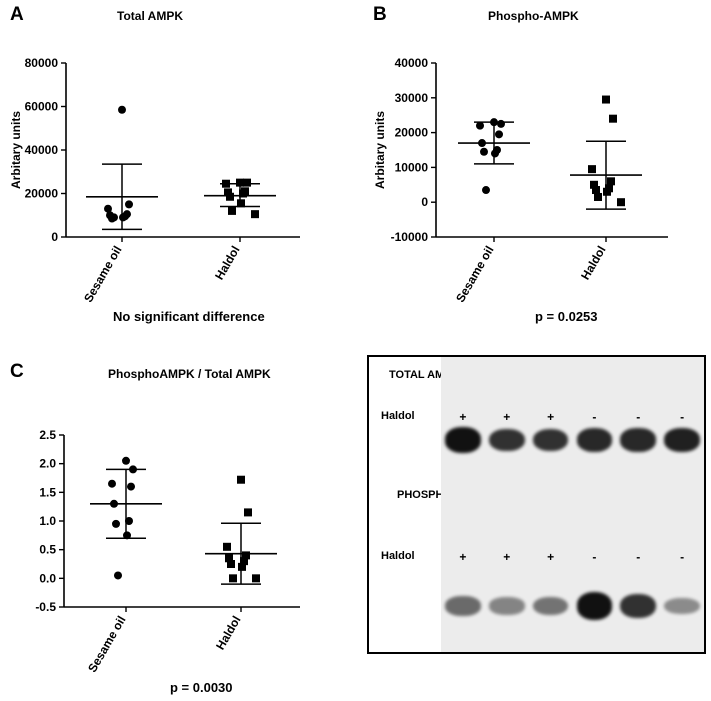  Describe the element at coordinates (42, 63) in the screenshot. I see `y-tick-label: 80000` at that location.